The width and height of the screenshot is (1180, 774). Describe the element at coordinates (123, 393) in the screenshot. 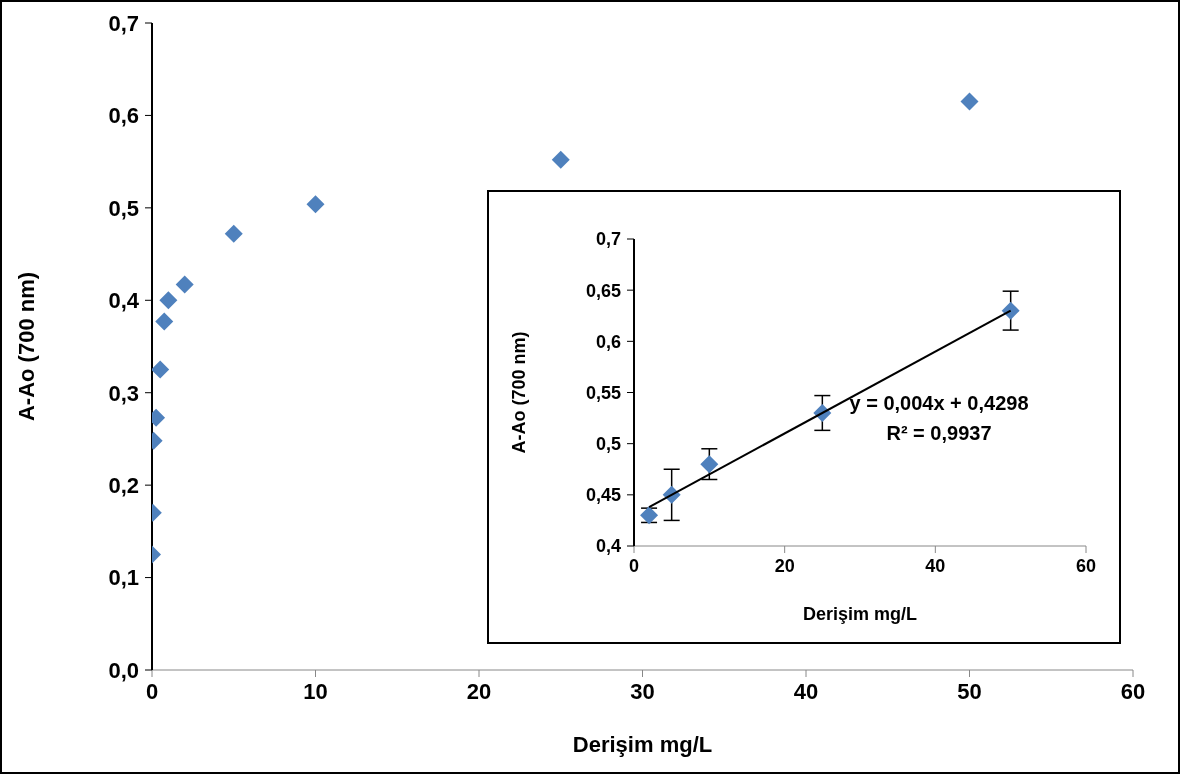

I see `y-tick-label: 0,3` at that location.